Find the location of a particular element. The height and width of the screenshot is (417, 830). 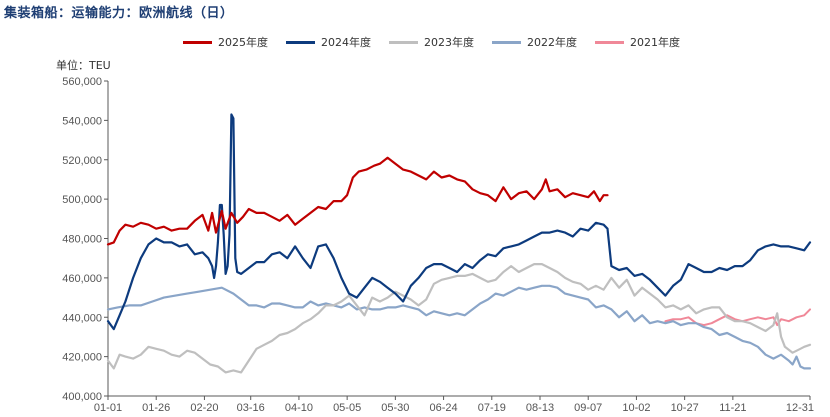

legend-label: 2025年度 is located at coordinates (243, 42).